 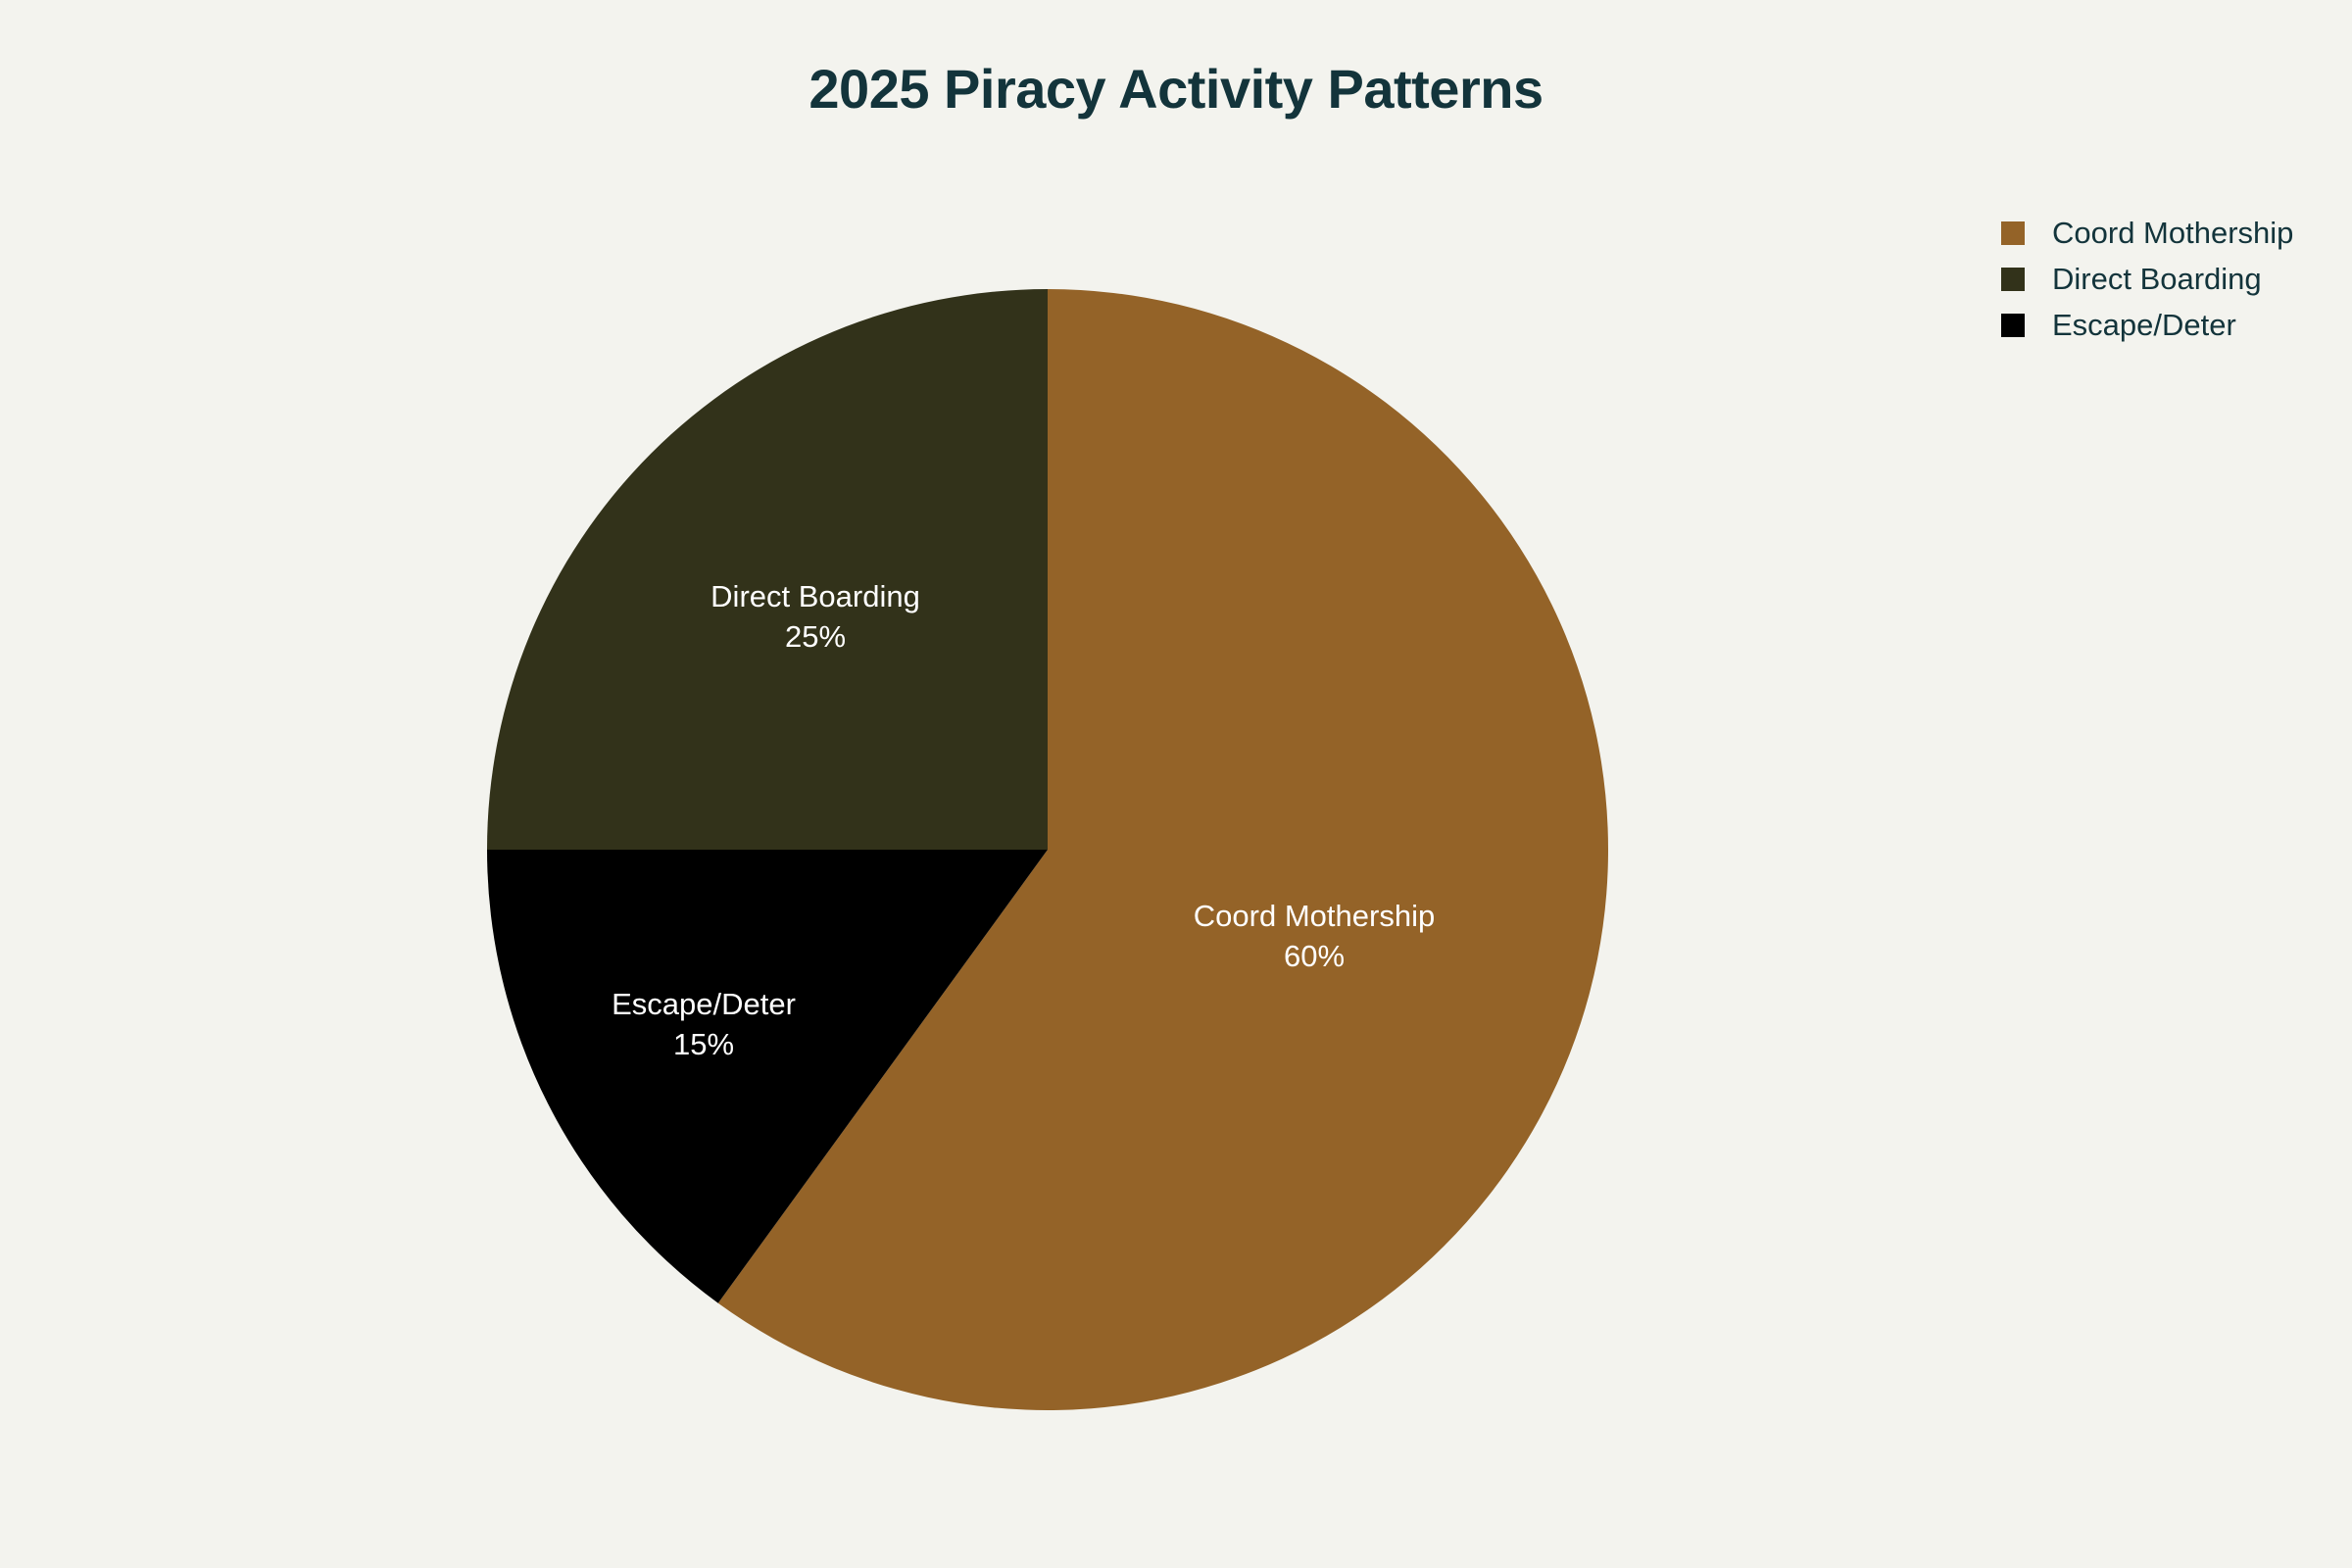 What do you see at coordinates (704, 1024) in the screenshot?
I see `slice-label-escape-deter: Escape/Deter 15%` at bounding box center [704, 1024].